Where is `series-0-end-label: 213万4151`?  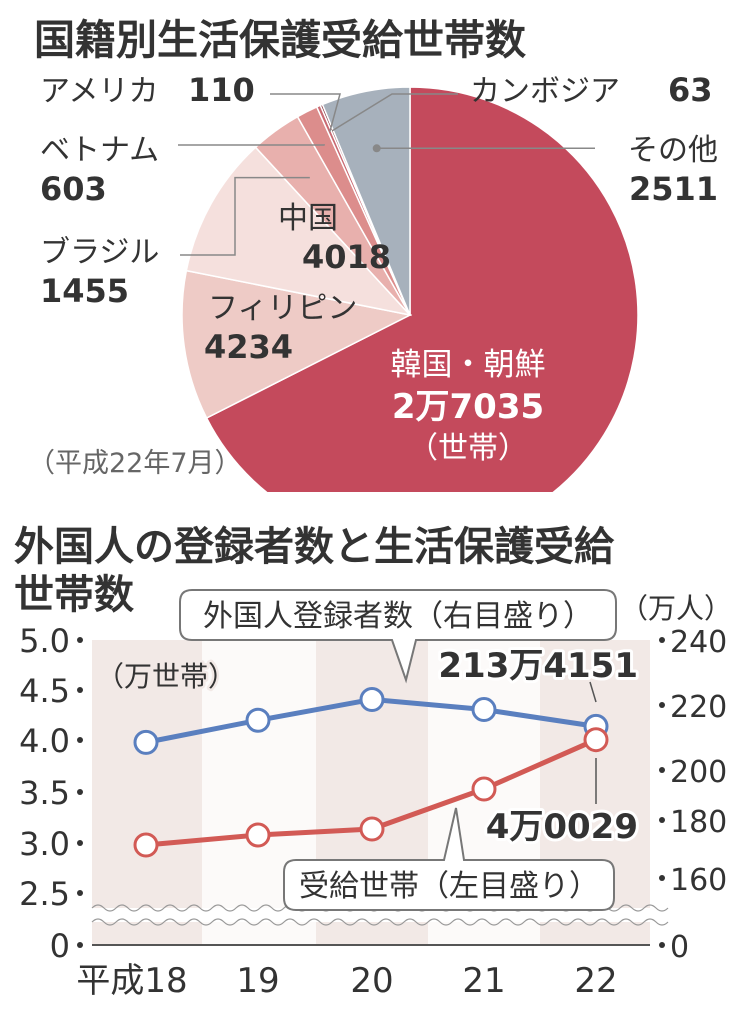 series-0-end-label: 213万4151 is located at coordinates (538, 666).